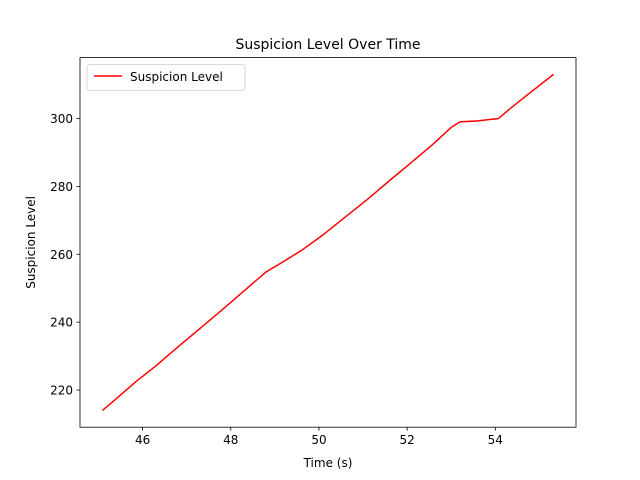  Describe the element at coordinates (327, 45) in the screenshot. I see `chart-title: Suspicion Level Over Time` at that location.